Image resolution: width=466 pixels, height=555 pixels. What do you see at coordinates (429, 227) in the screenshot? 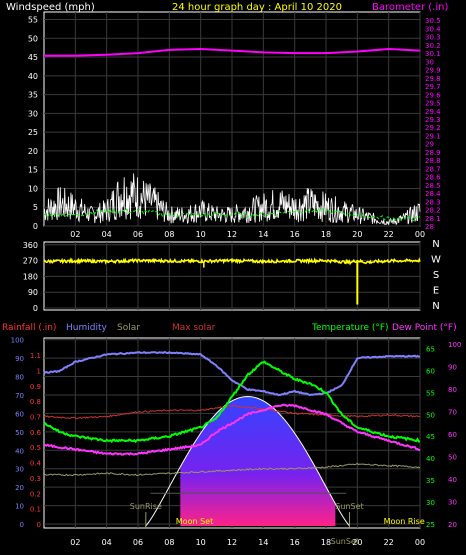
I see `baro-tick-label: 28` at bounding box center [429, 227].